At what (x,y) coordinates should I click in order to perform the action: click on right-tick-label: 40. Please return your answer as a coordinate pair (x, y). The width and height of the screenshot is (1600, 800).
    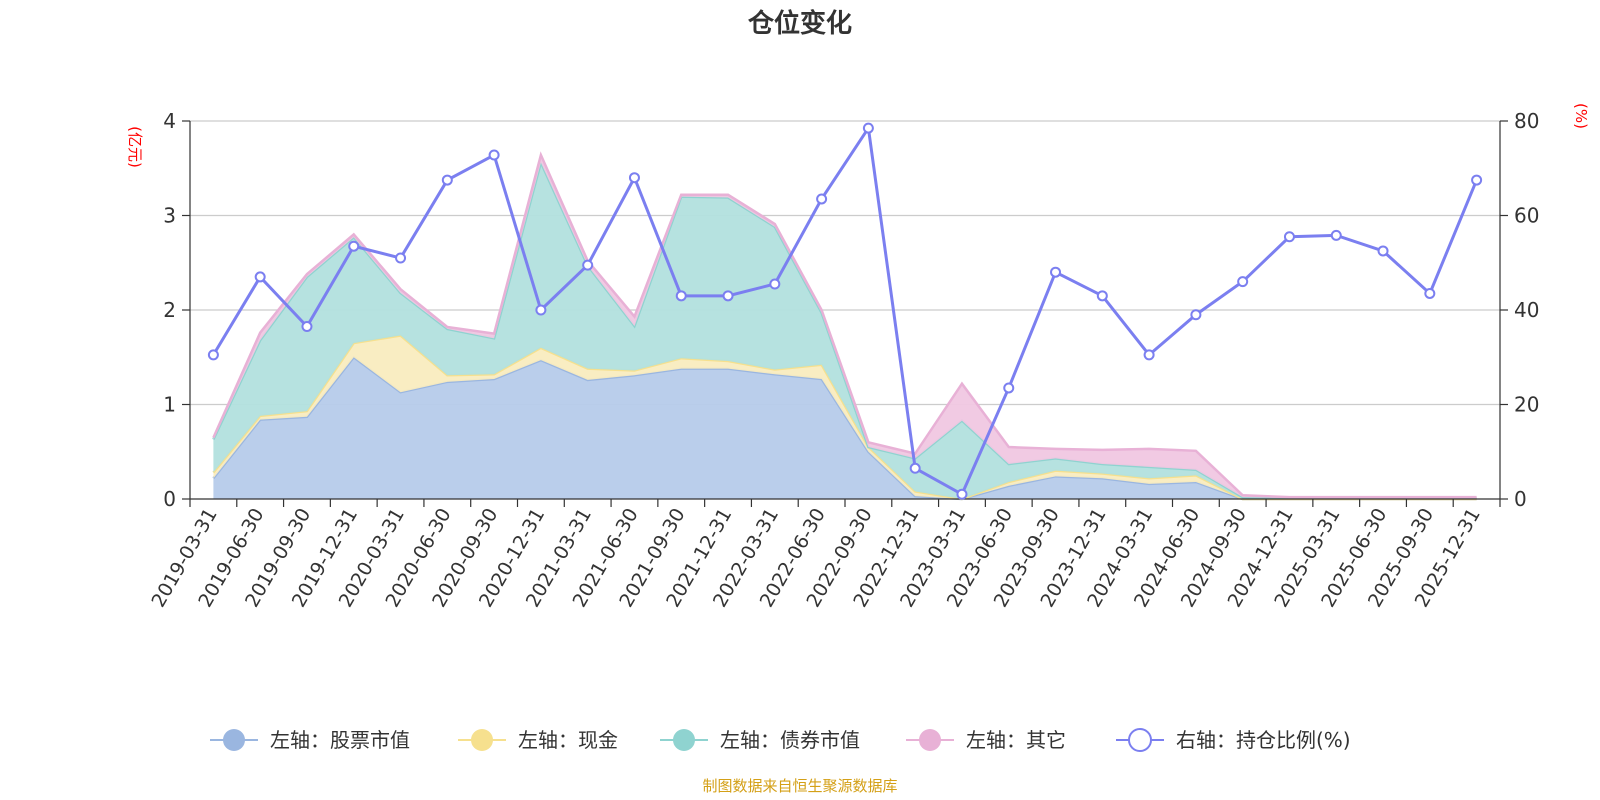
    Looking at the image, I should click on (1526, 310).